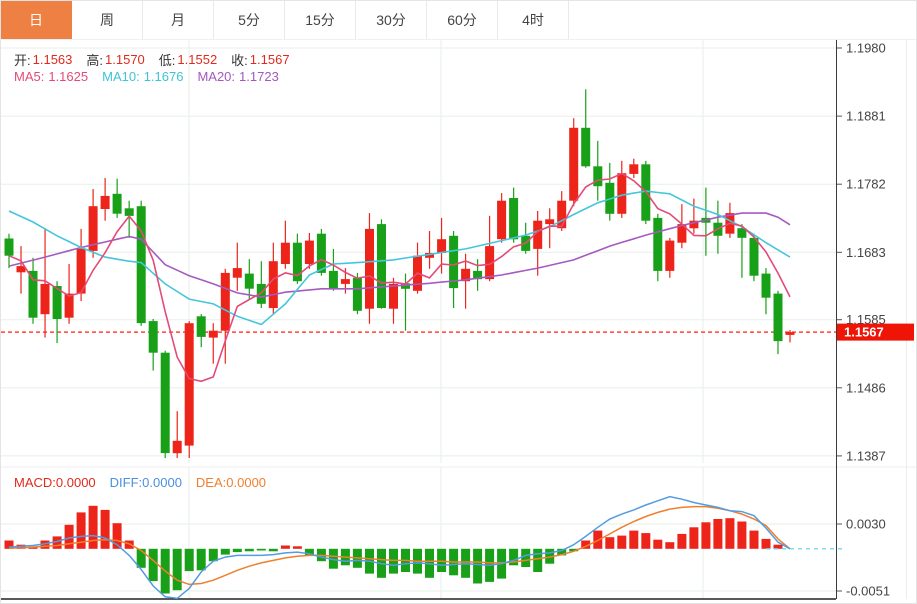 The height and width of the screenshot is (604, 917). I want to click on macd-axis-tick: -0.0051, so click(868, 591).